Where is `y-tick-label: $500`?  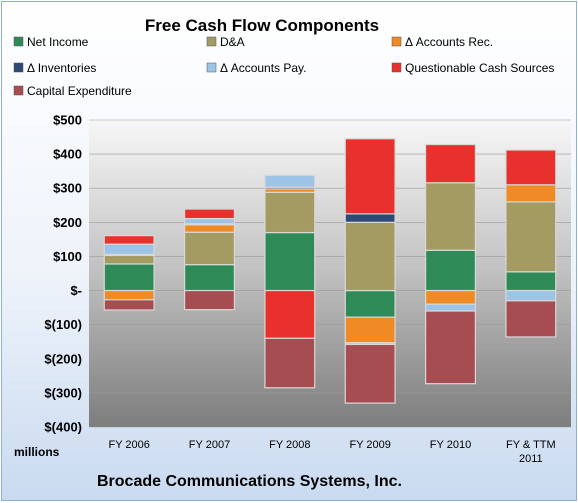 y-tick-label: $500 is located at coordinates (67, 120).